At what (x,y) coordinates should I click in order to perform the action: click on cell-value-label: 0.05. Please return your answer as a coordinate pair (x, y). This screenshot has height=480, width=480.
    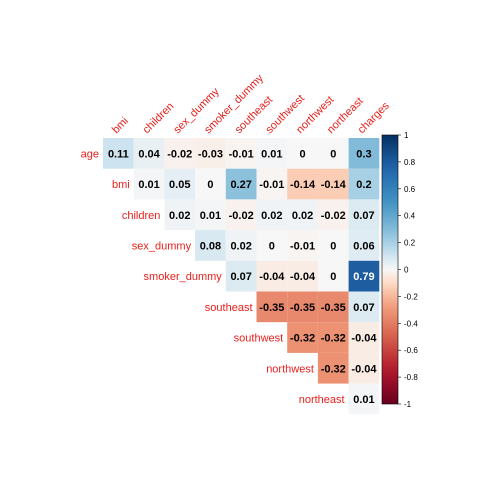
    Looking at the image, I should click on (179, 185).